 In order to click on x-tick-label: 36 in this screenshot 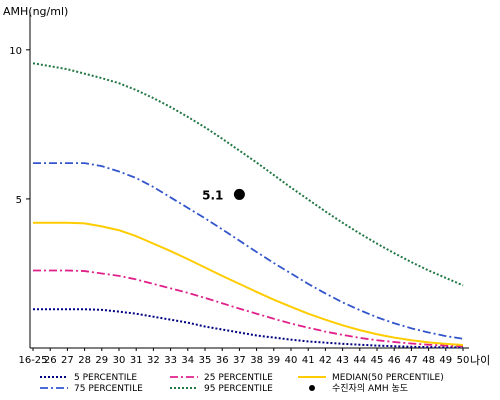, I will do `click(222, 360)`.